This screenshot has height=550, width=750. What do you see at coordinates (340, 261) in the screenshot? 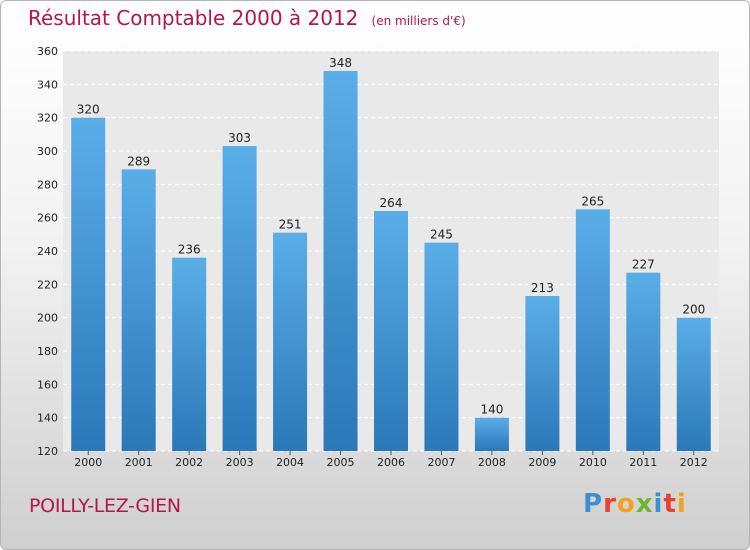
I see `bar-2005` at bounding box center [340, 261].